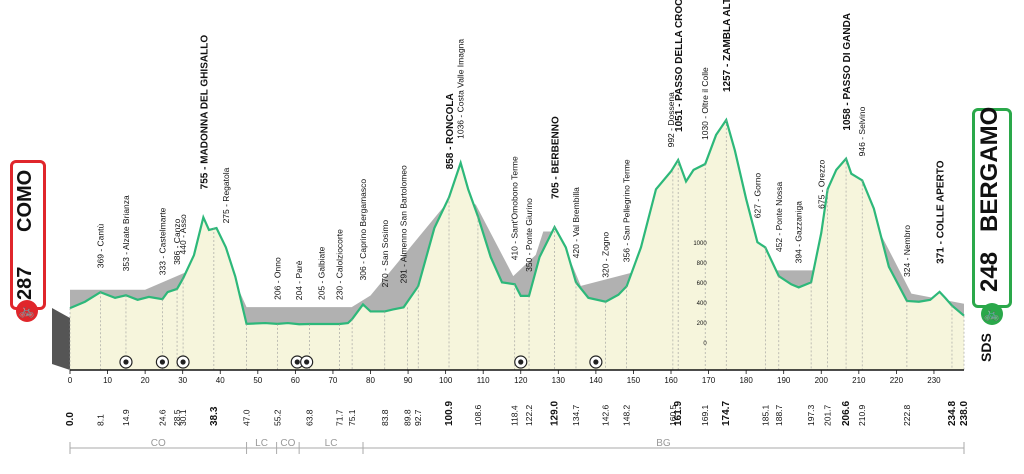 The image size is (1024, 474). Describe the element at coordinates (461, 89) in the screenshot. I see `place-label: 1036 - Costa Valle Imagna` at that location.